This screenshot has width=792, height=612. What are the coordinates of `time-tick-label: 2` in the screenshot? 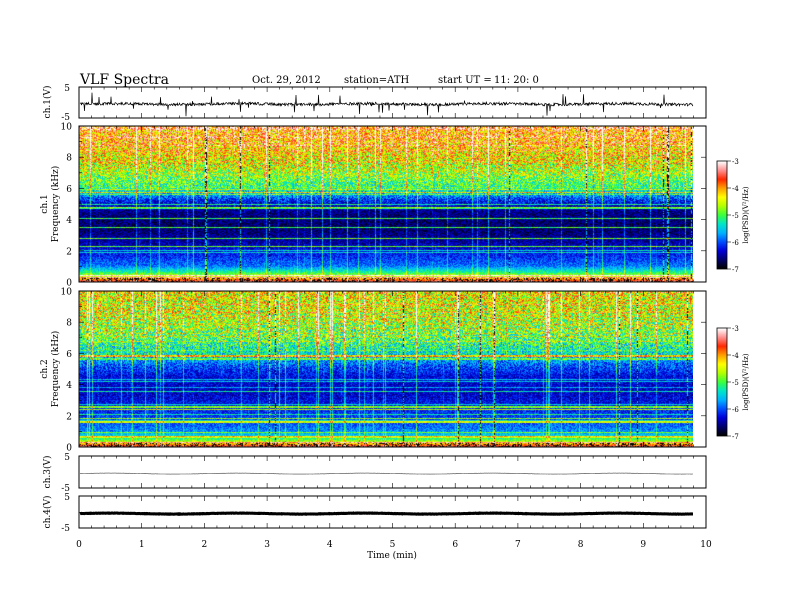 It's located at (205, 545).